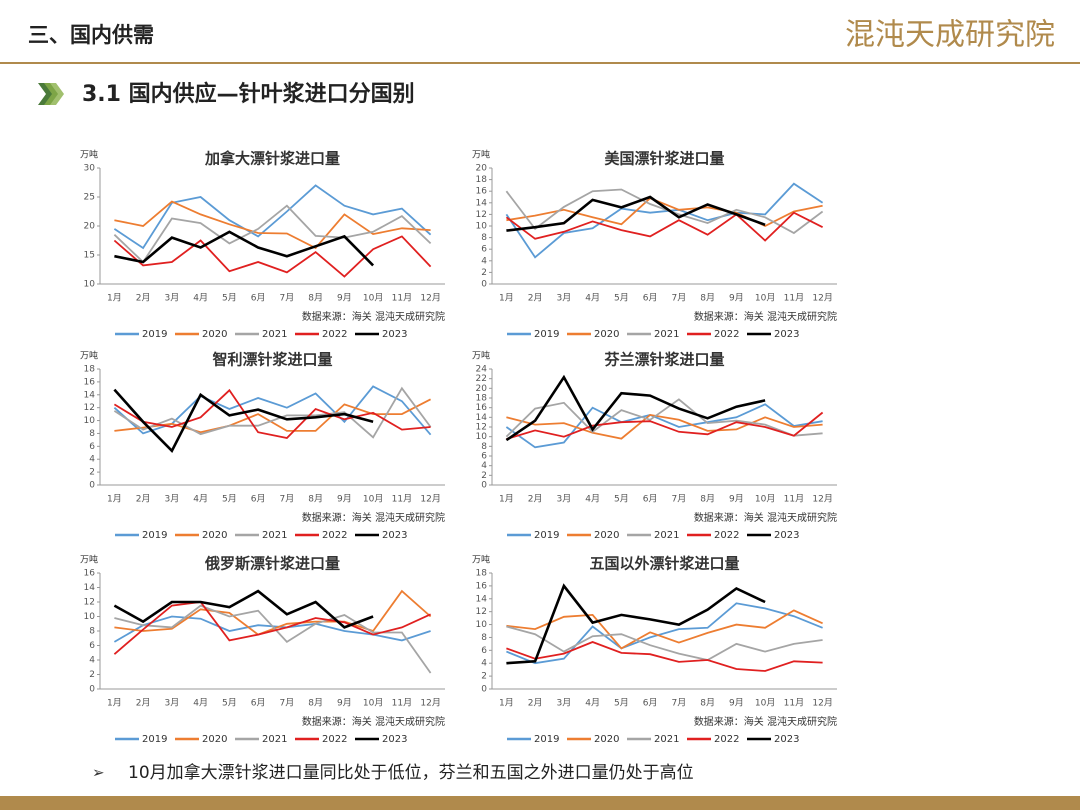 This screenshot has height=810, width=1080. Describe the element at coordinates (482, 192) in the screenshot. I see `y-tick-label: 16` at that location.